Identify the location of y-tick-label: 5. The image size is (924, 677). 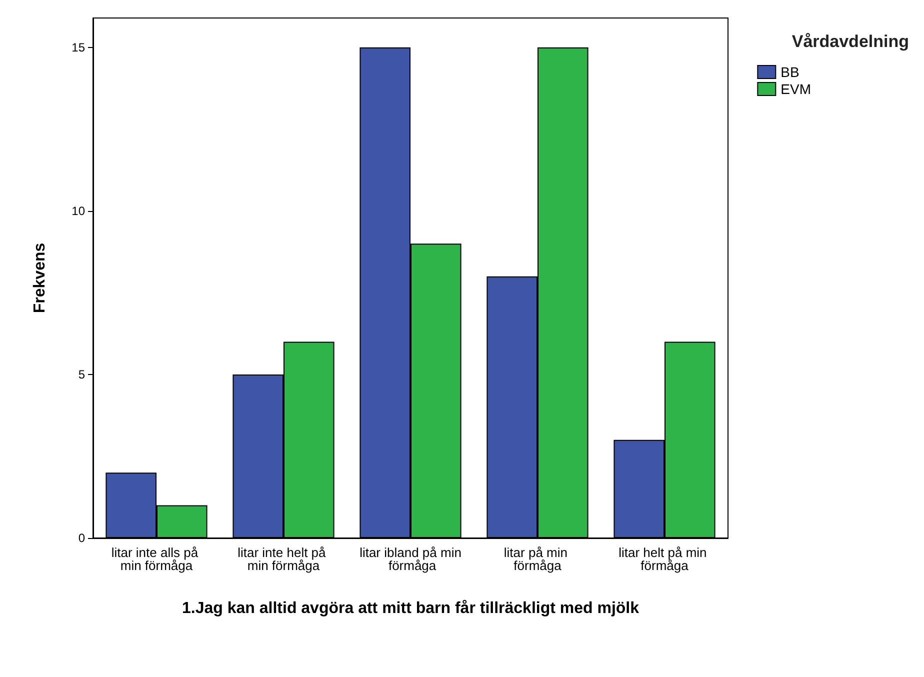
(82, 374).